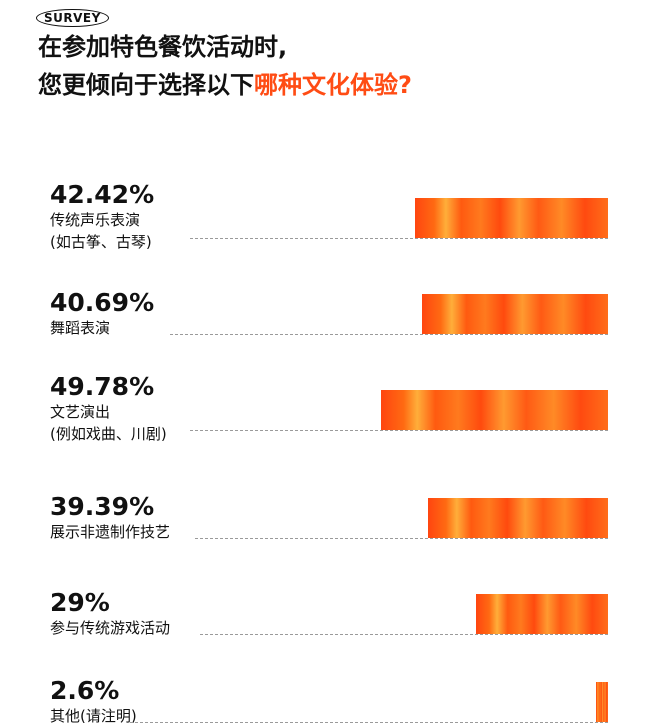  Describe the element at coordinates (102, 302) in the screenshot. I see `bar-value-label: 40.69%` at that location.